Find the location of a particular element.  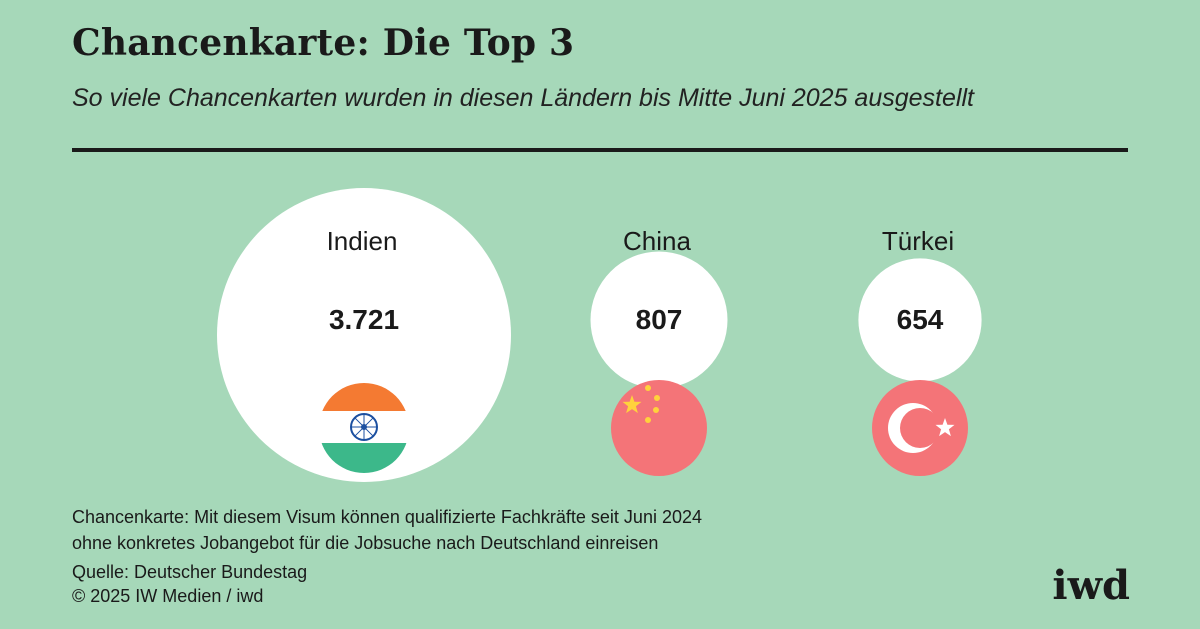

value-tuerkei: 654 is located at coordinates (920, 319).